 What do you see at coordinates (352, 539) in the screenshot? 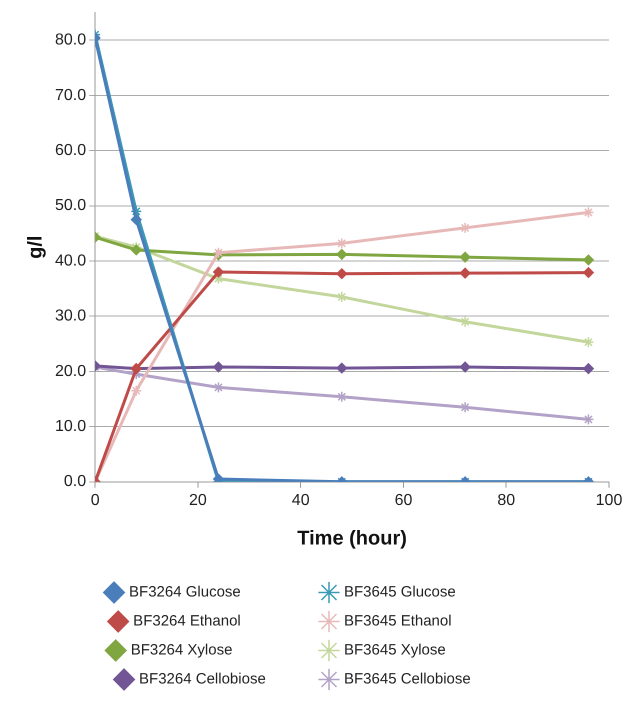
I see `x-axis-title: Time (hour)` at bounding box center [352, 539].